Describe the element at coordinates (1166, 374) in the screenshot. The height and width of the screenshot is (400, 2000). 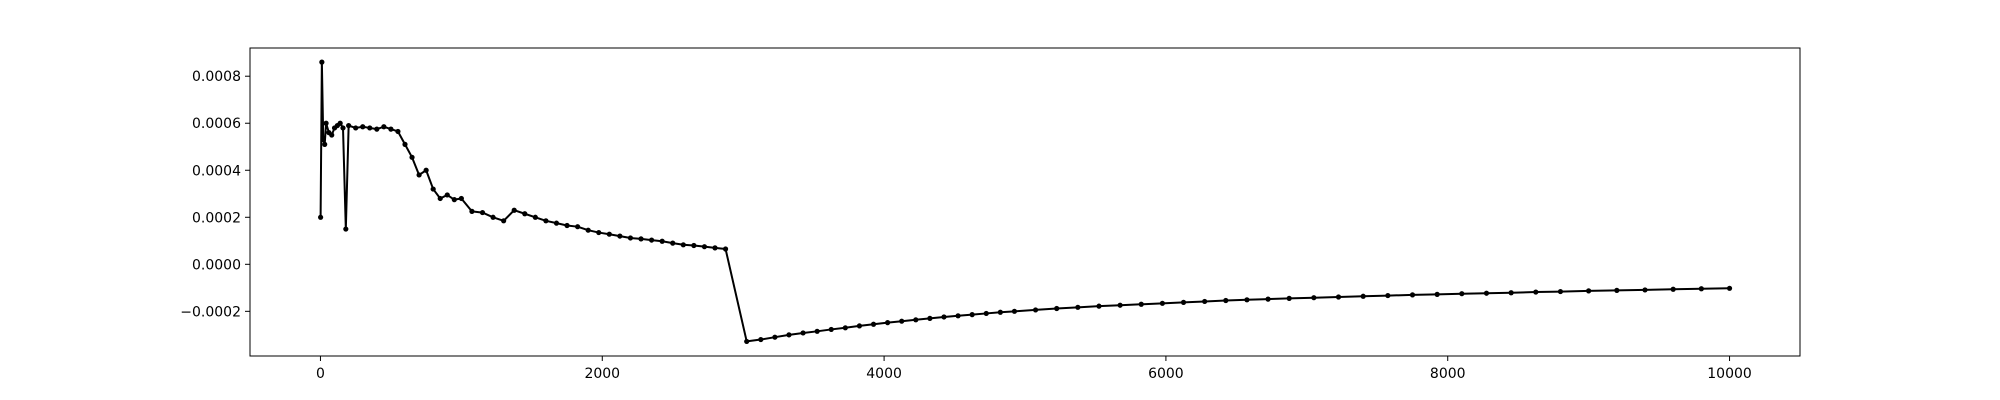
I see `x-tick-label: 6000` at that location.